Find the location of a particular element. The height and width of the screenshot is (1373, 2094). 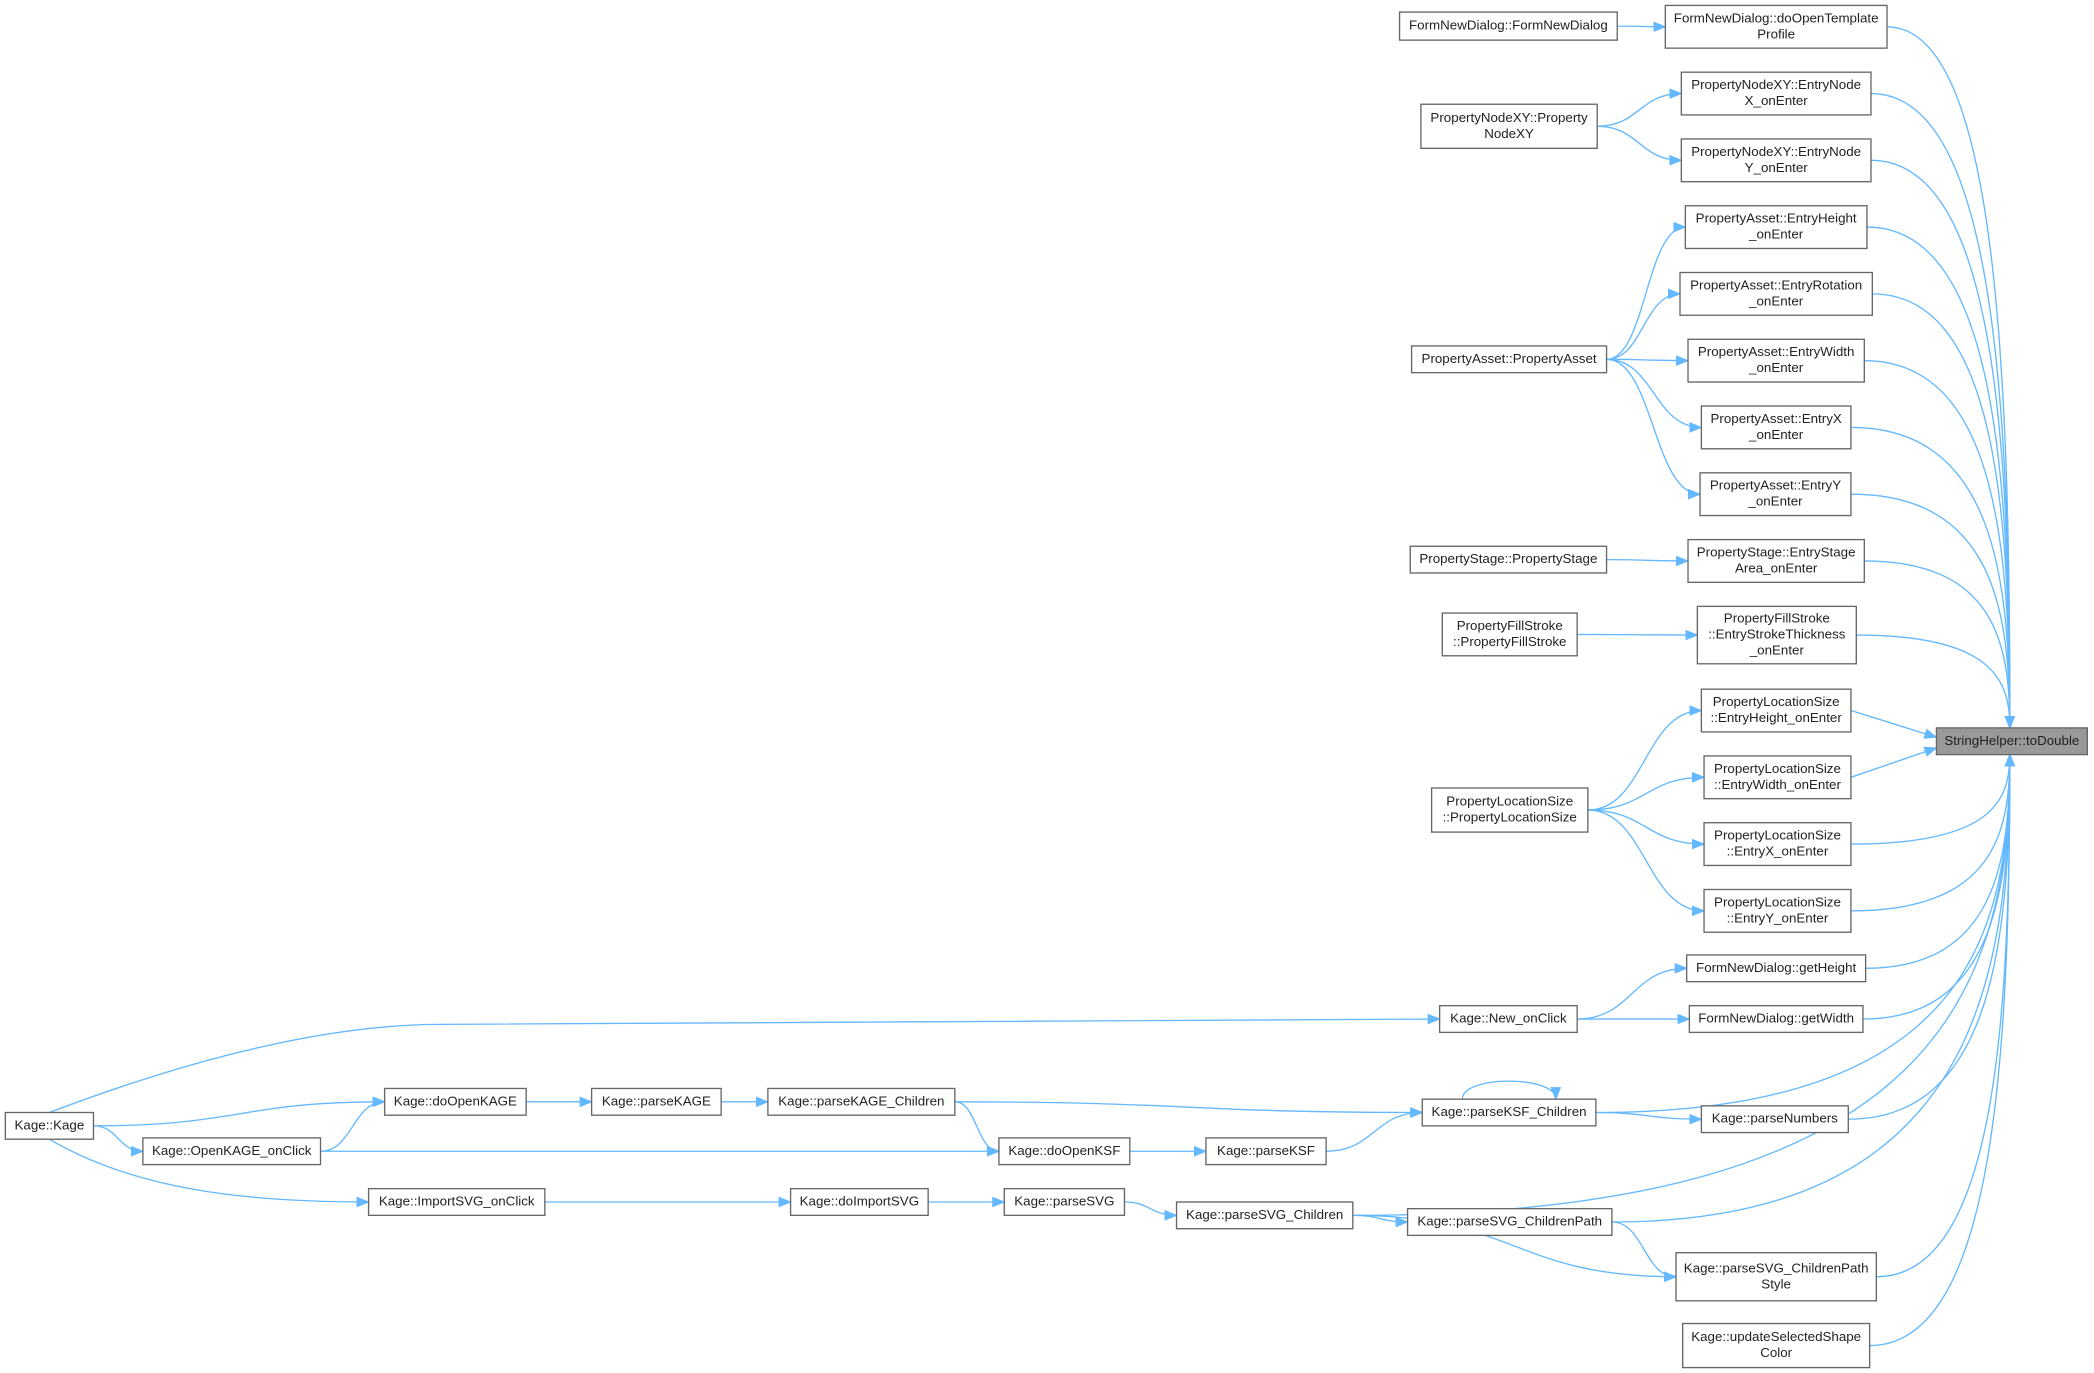

node: PropertyAsset::EntryY_onEnter is located at coordinates (1775, 494).